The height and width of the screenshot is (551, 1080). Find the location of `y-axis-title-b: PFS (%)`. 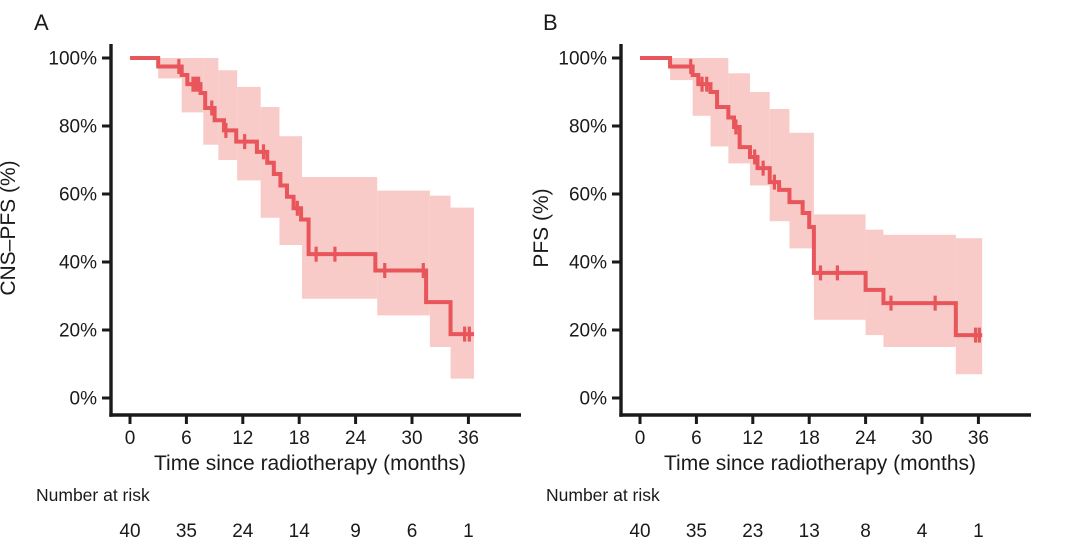

y-axis-title-b: PFS (%) is located at coordinates (541, 227).